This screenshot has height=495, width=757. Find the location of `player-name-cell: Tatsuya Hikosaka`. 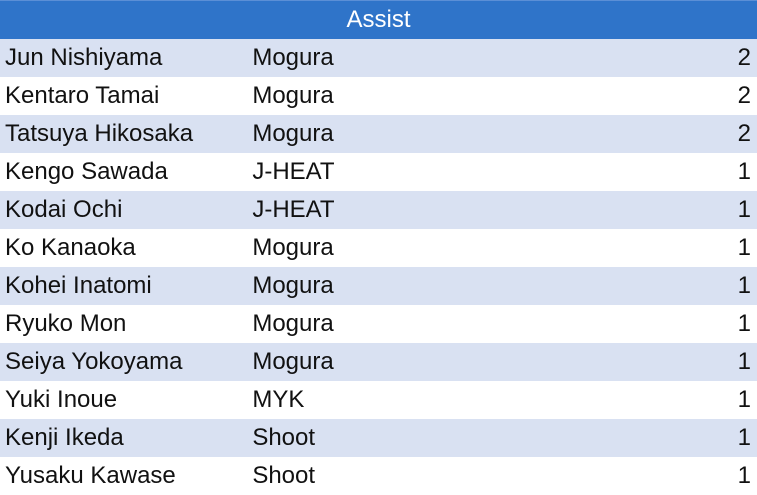

player-name-cell: Tatsuya Hikosaka is located at coordinates (126, 134).